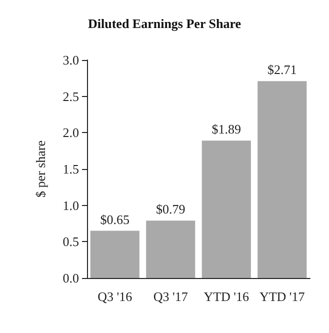  Describe the element at coordinates (70, 242) in the screenshot. I see `y-tick-label: 0.5` at that location.